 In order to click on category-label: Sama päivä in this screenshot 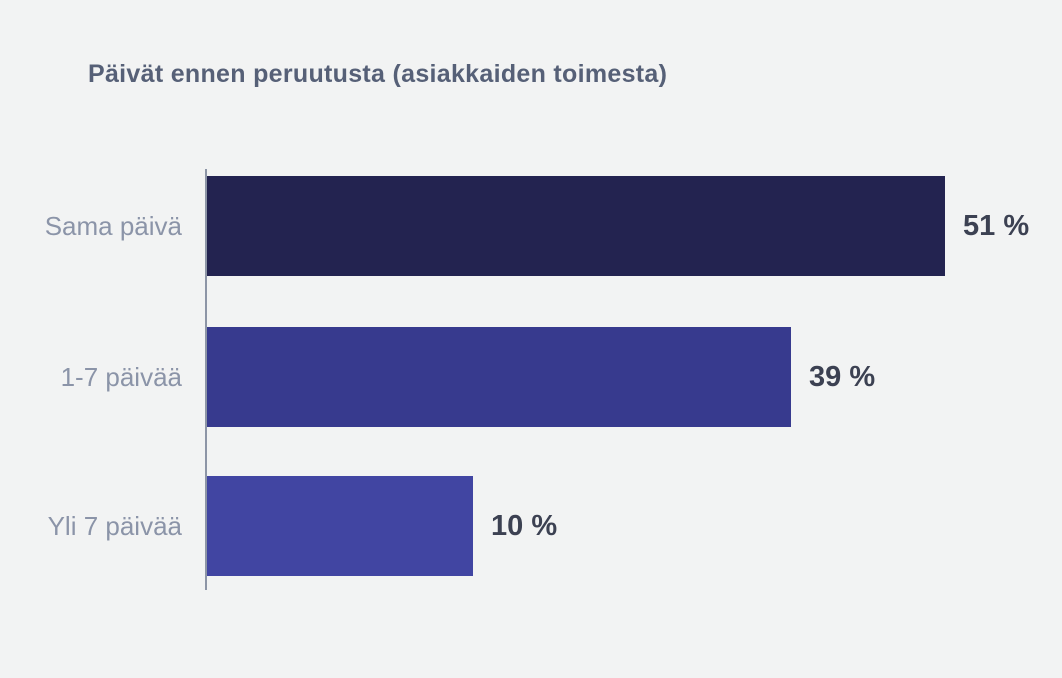, I will do `click(113, 226)`.